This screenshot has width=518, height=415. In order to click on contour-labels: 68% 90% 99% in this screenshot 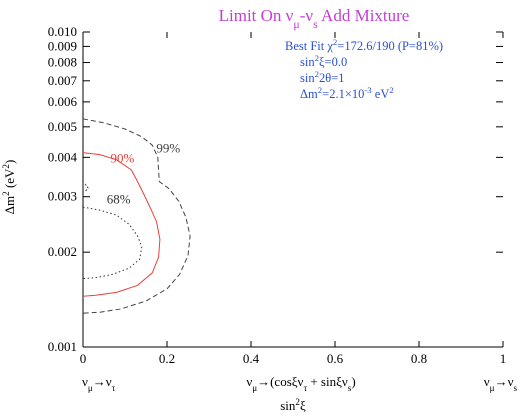, I will do `click(144, 173)`.